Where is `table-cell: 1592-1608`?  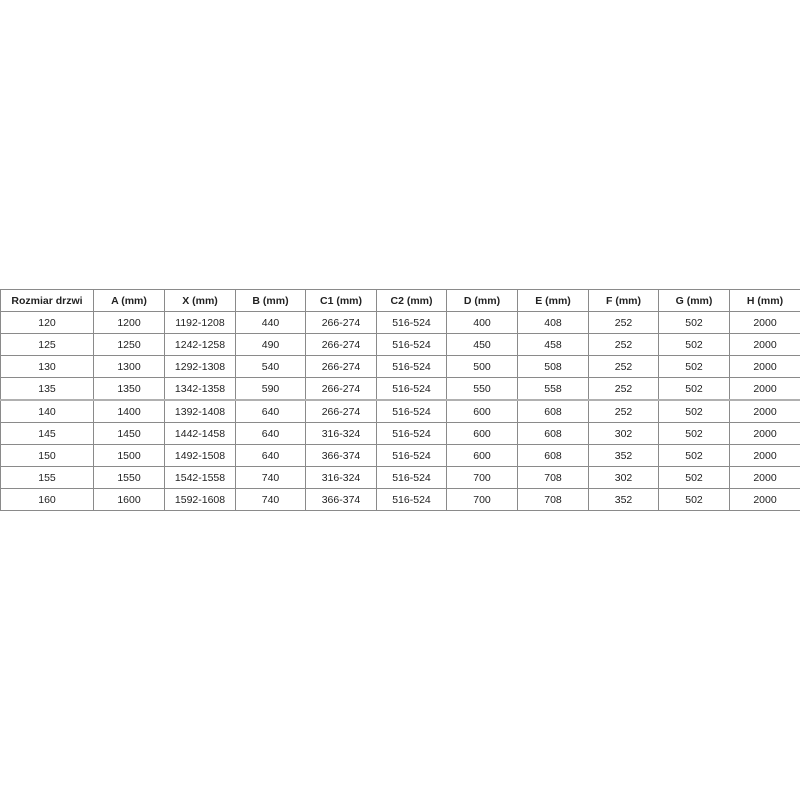
table-cell: 1592-1608 is located at coordinates (200, 499).